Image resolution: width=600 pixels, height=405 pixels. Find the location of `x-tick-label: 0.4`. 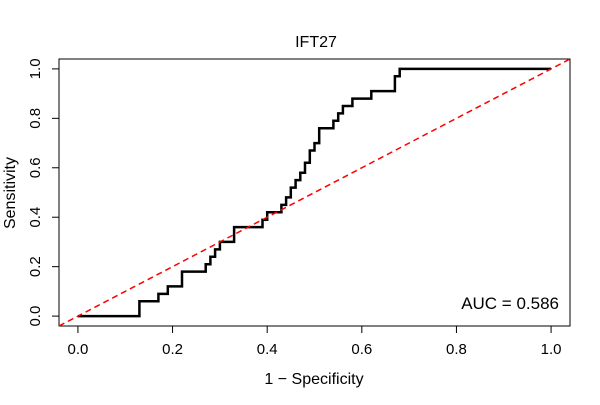

x-tick-label: 0.4 is located at coordinates (267, 349).